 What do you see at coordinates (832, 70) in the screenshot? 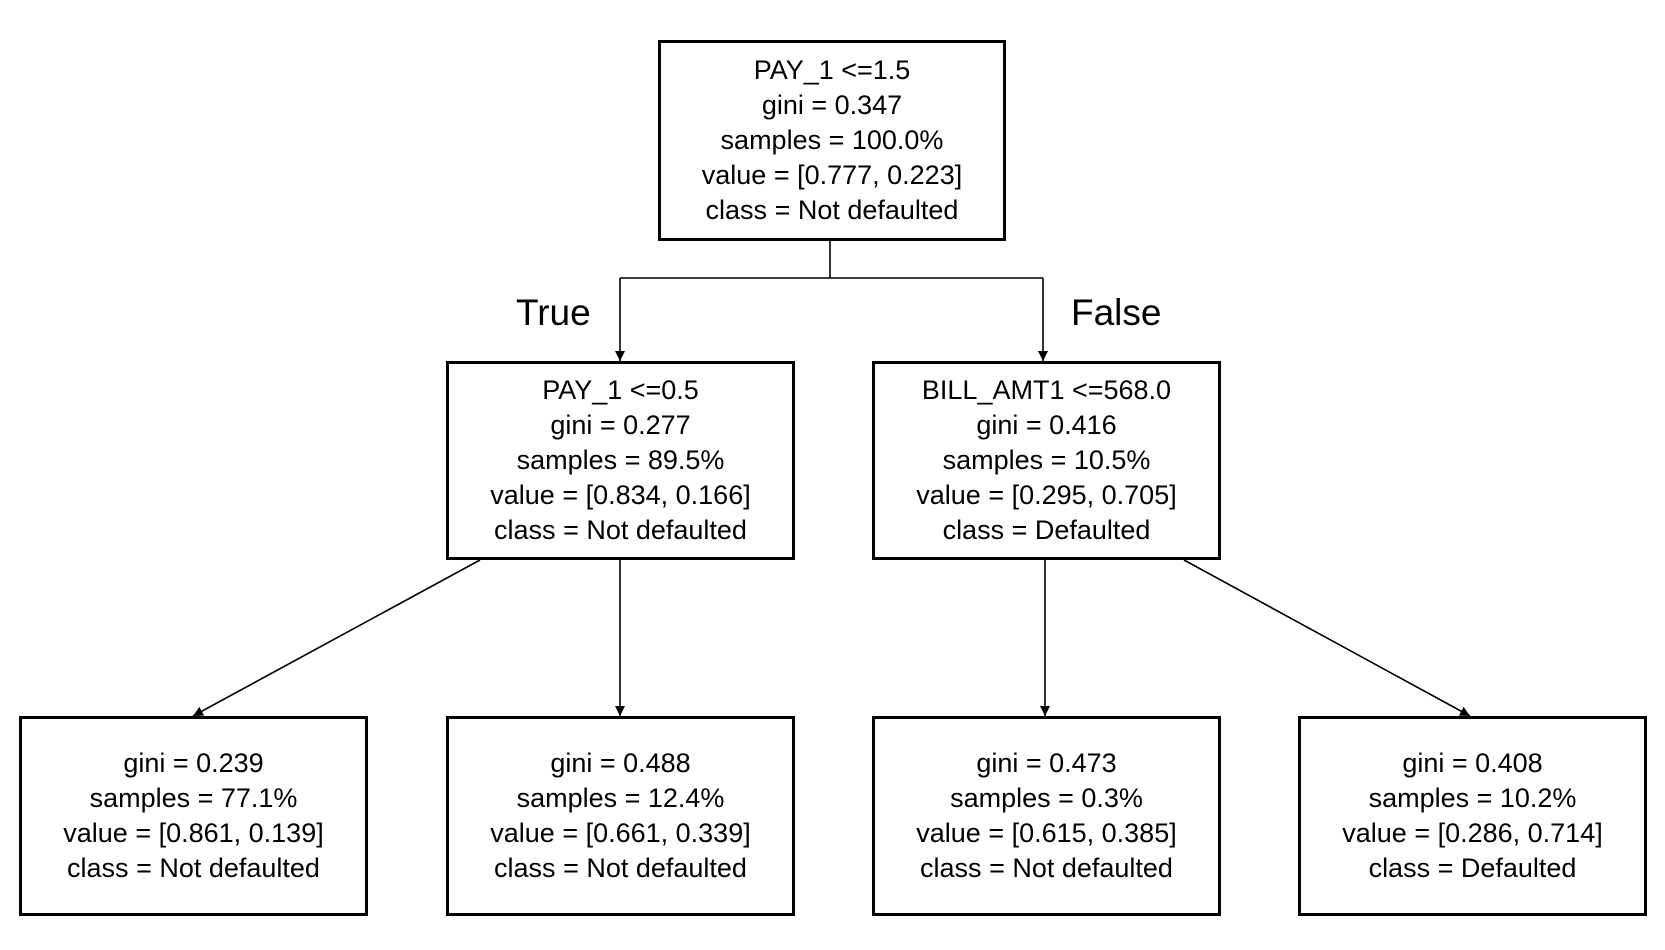
I see `node-split-condition: PAY_1 <=1.5` at bounding box center [832, 70].